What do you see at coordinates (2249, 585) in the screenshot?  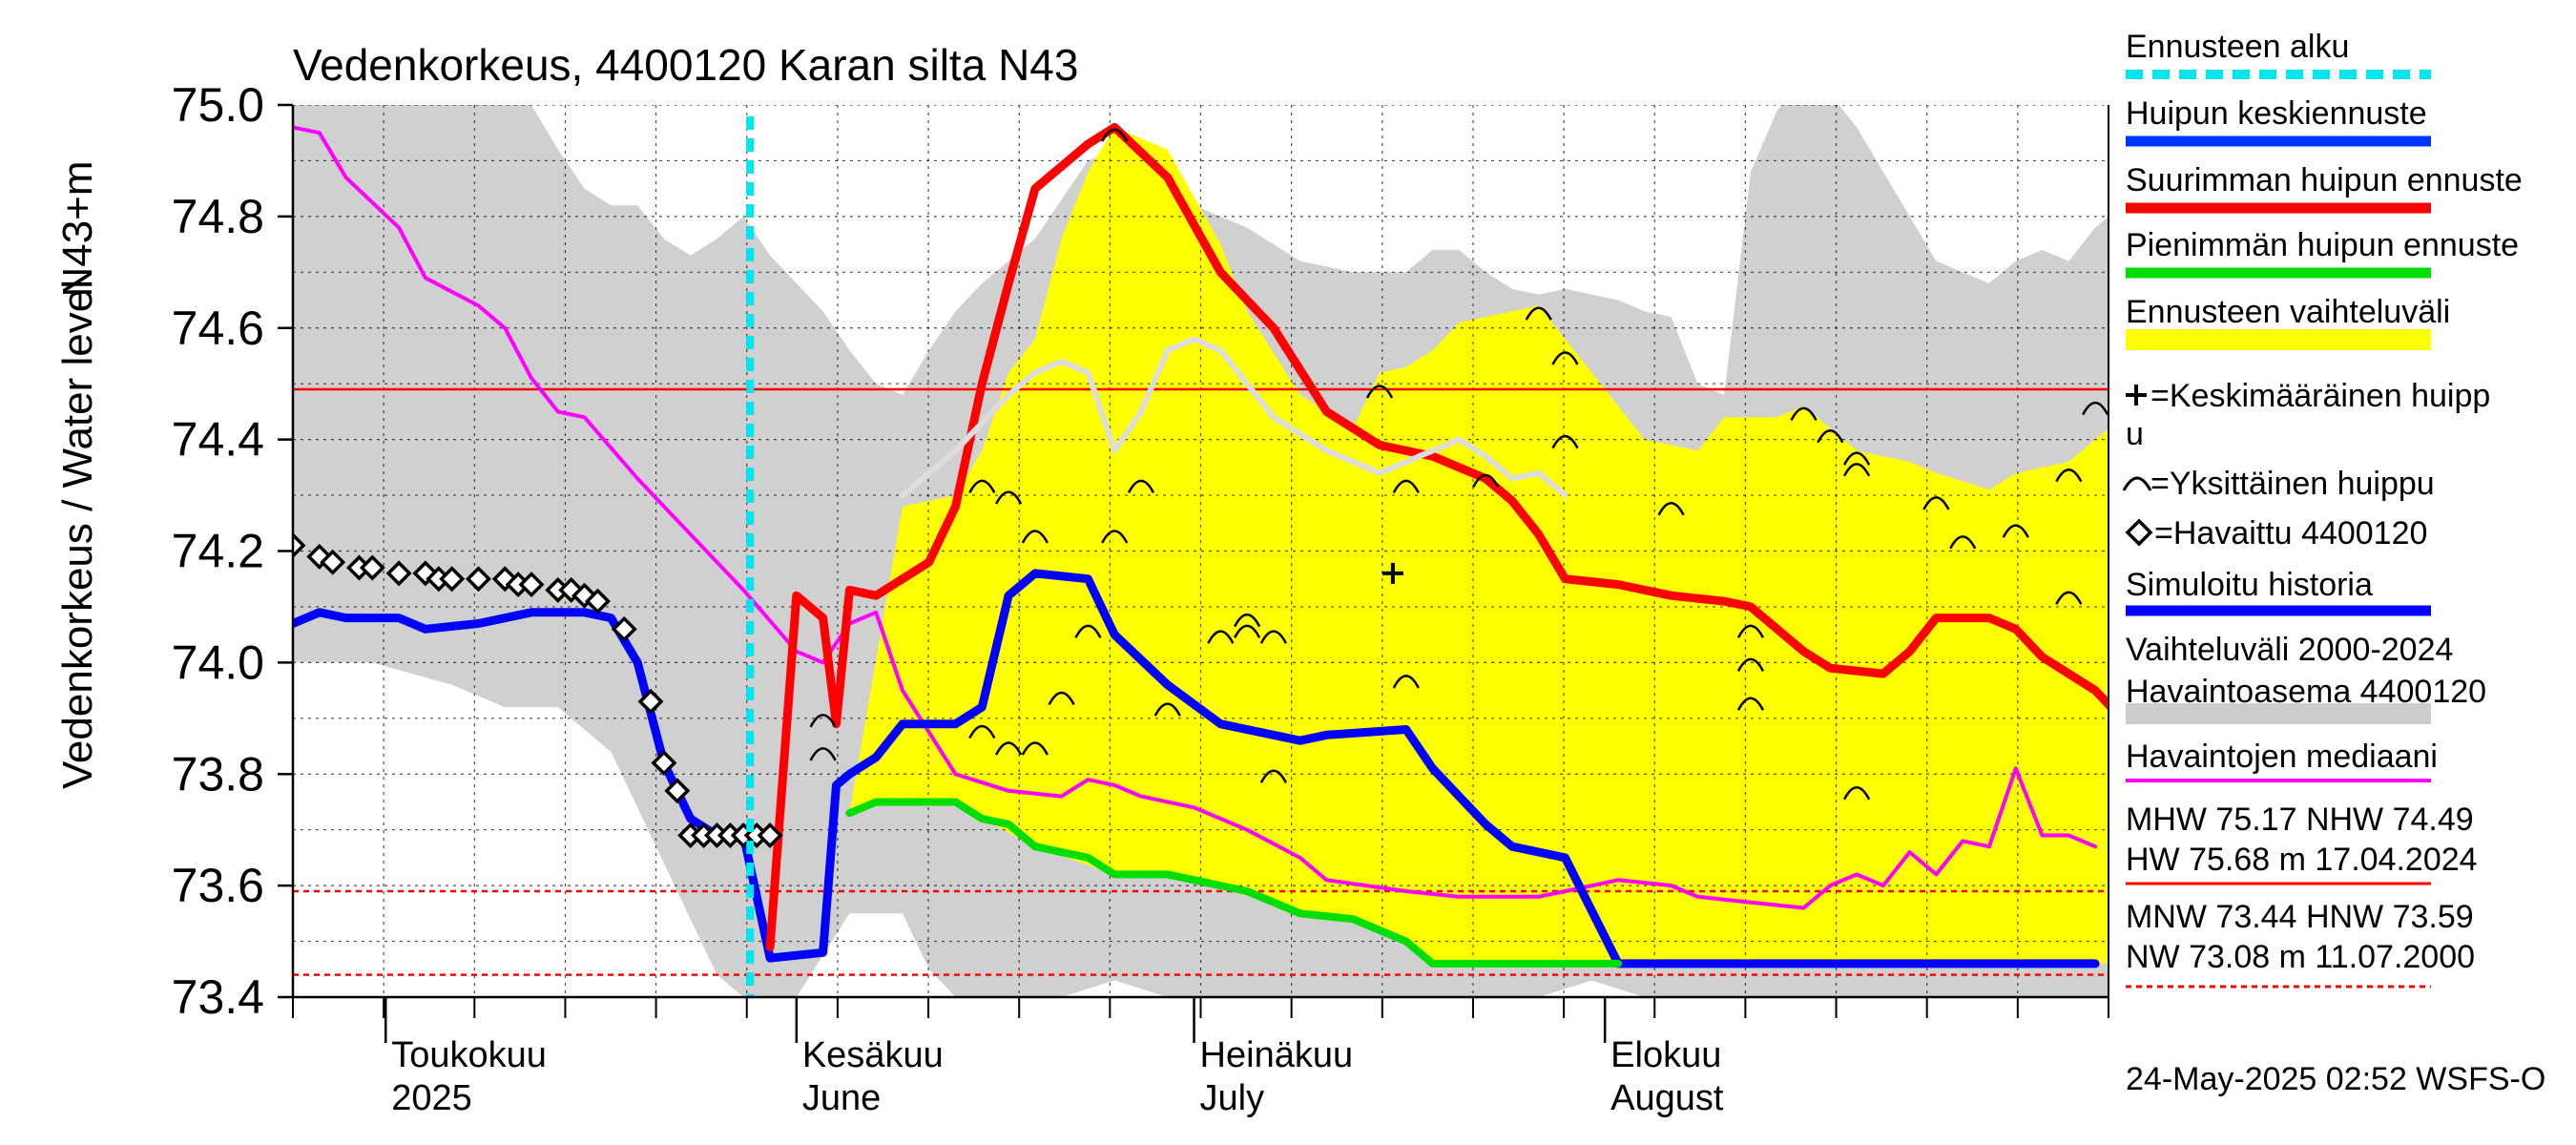 I see `legend-label: Simuloitu historia` at bounding box center [2249, 585].